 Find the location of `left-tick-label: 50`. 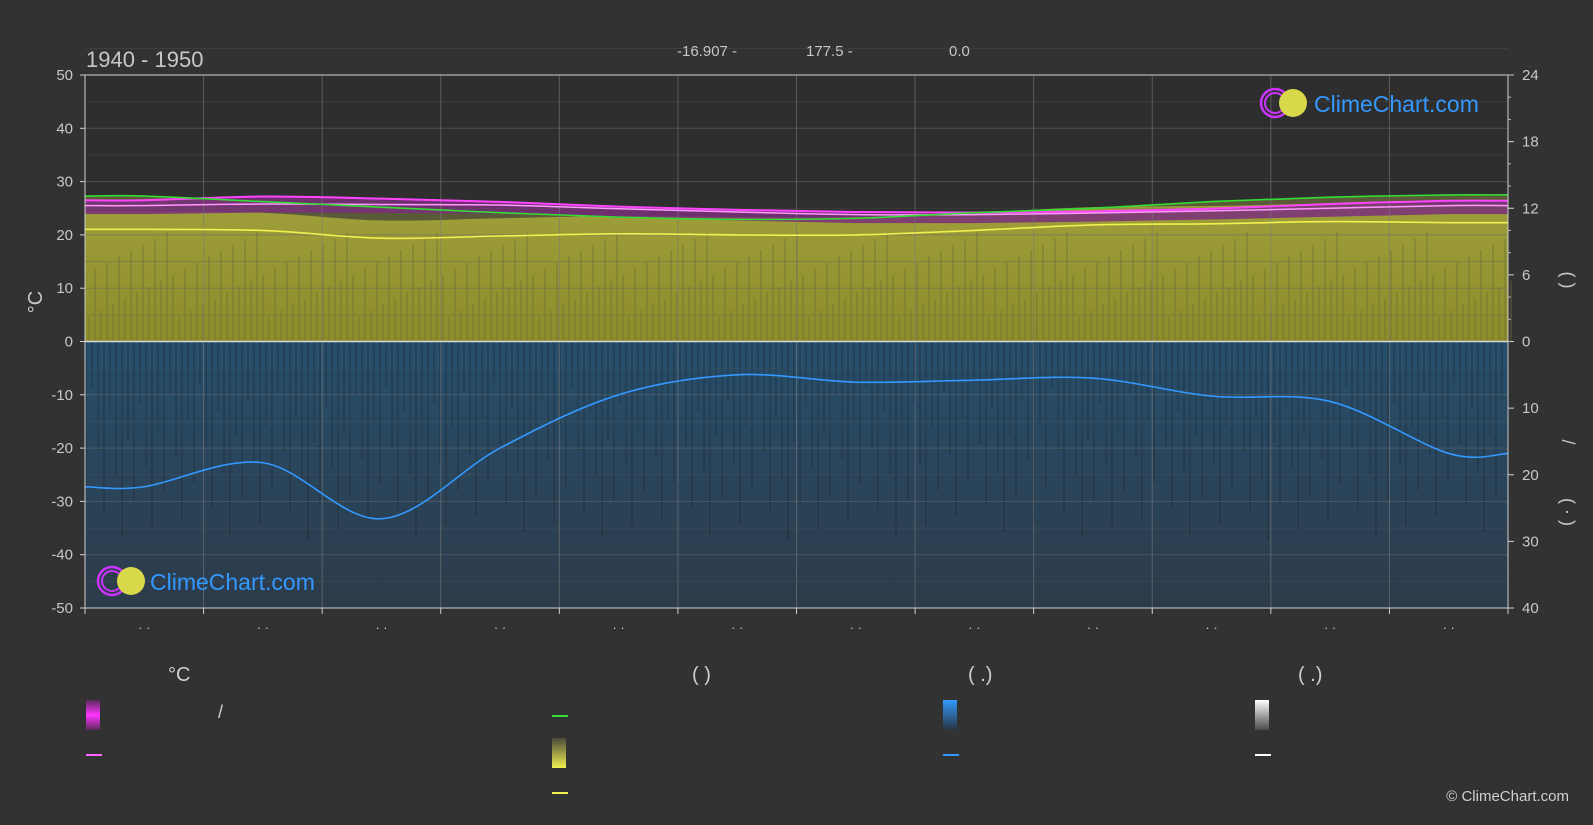

left-tick-label: 50 is located at coordinates (64, 75).